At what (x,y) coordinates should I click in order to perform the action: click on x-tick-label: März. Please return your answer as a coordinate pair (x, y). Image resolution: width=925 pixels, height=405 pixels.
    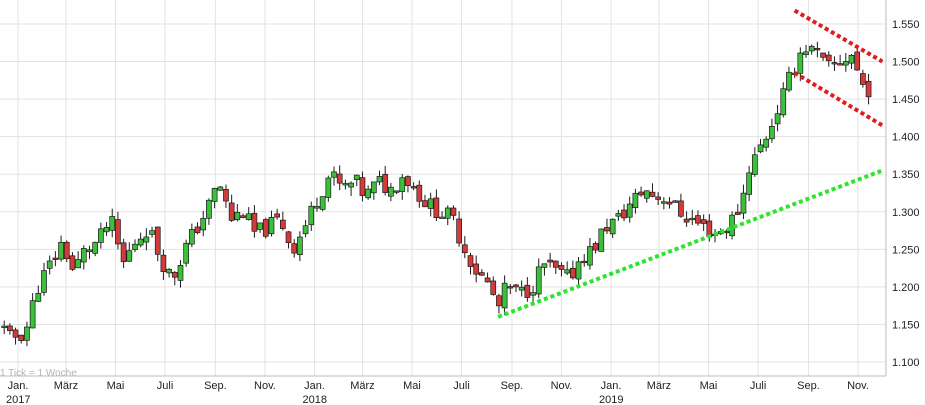
    Looking at the image, I should click on (362, 386).